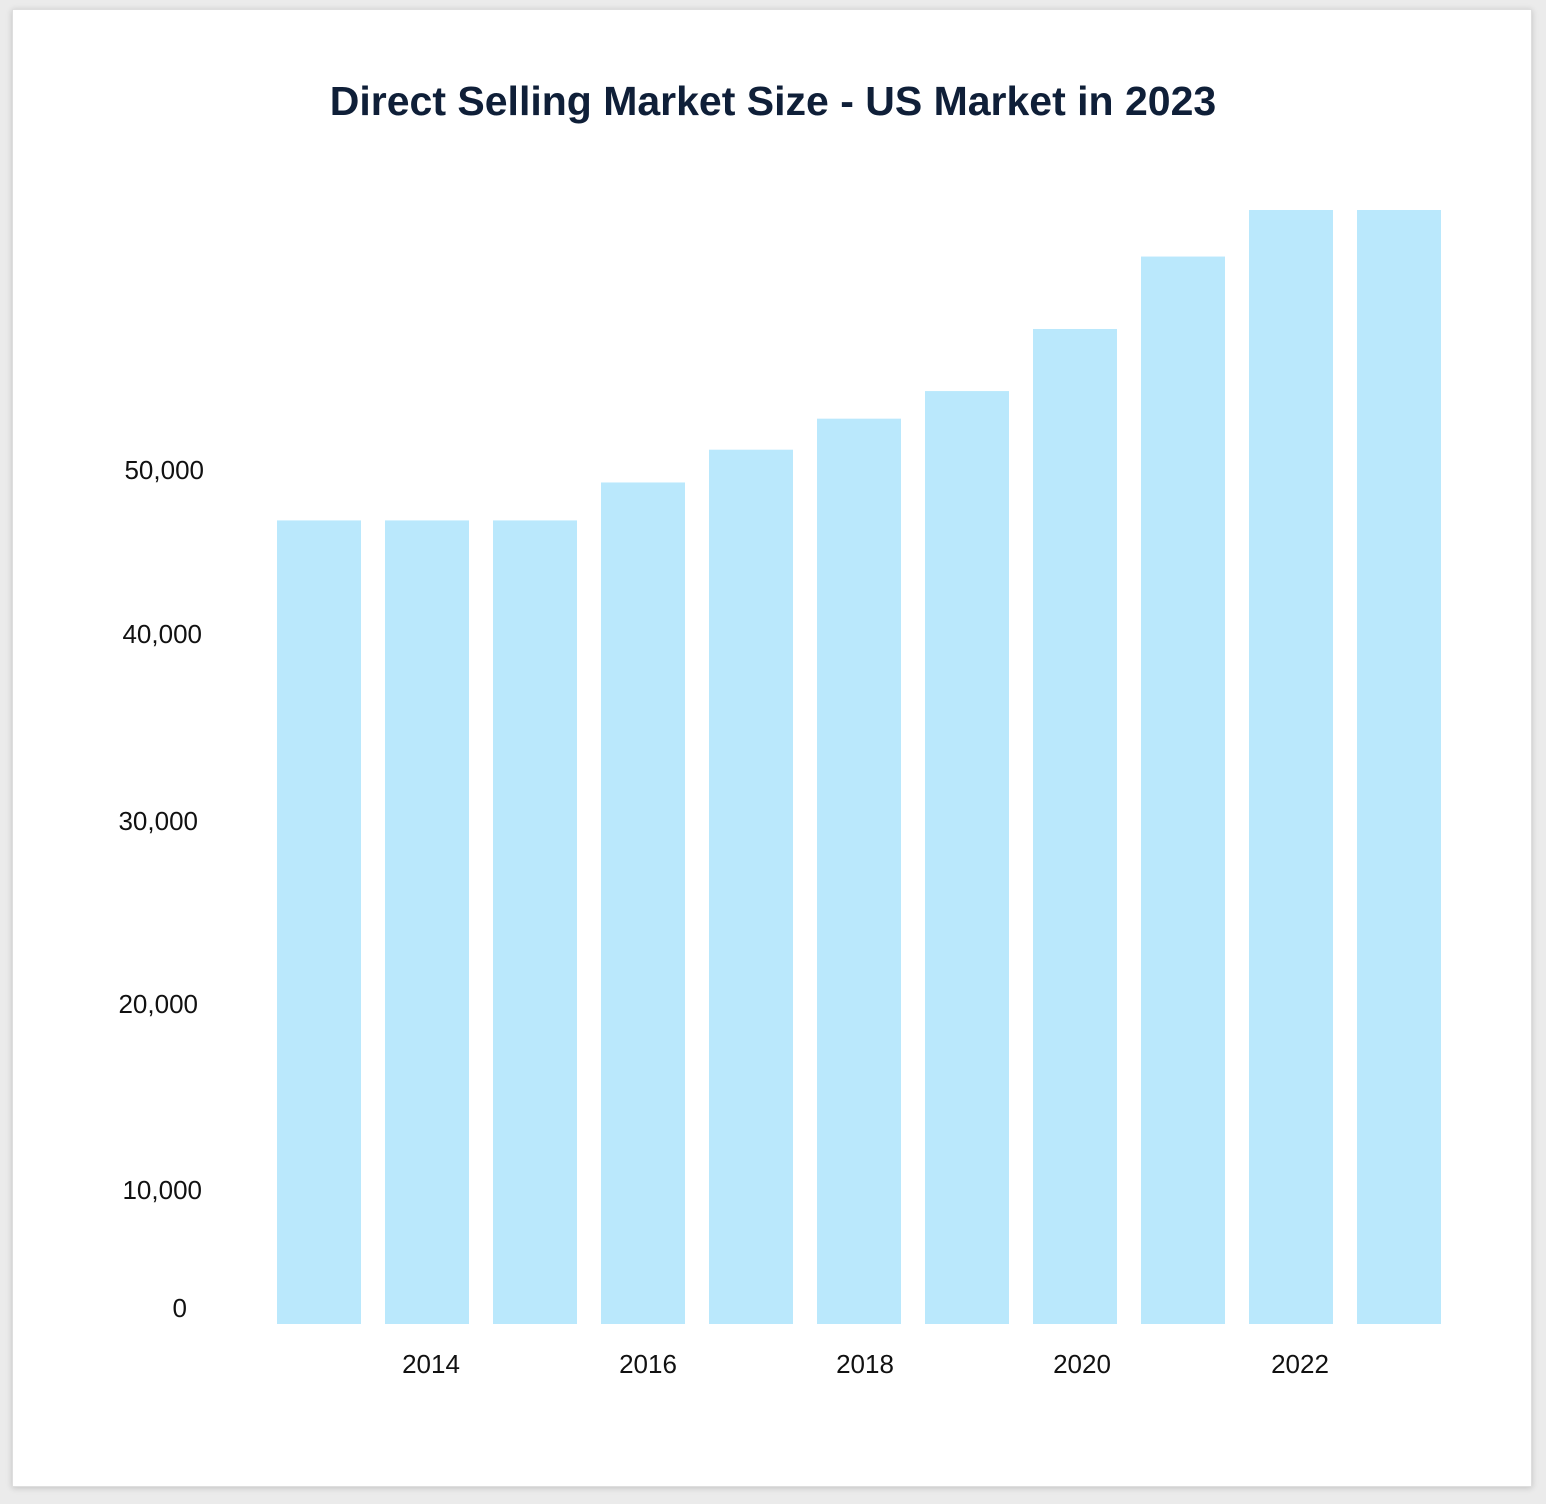 This screenshot has width=1546, height=1504. Describe the element at coordinates (319, 922) in the screenshot. I see `bar-2013` at that location.